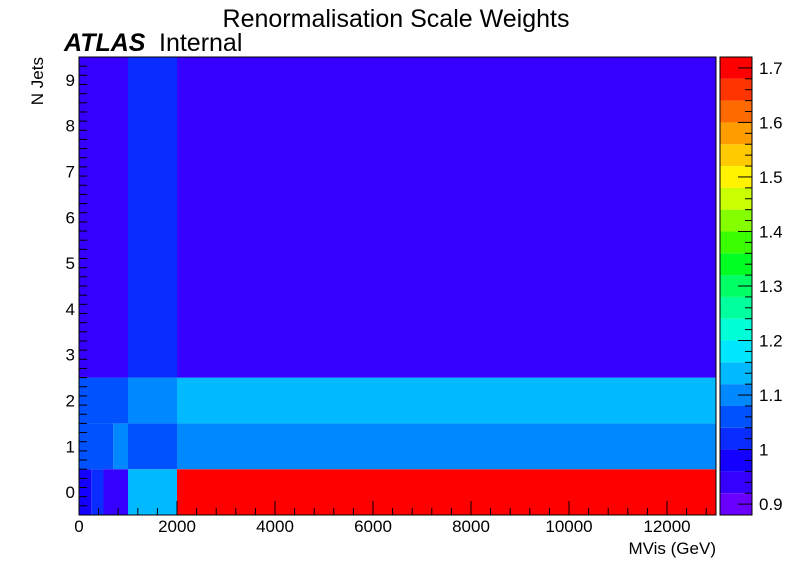 Image resolution: width=796 pixels, height=572 pixels. I want to click on z-tick-label: 0.9, so click(771, 504).